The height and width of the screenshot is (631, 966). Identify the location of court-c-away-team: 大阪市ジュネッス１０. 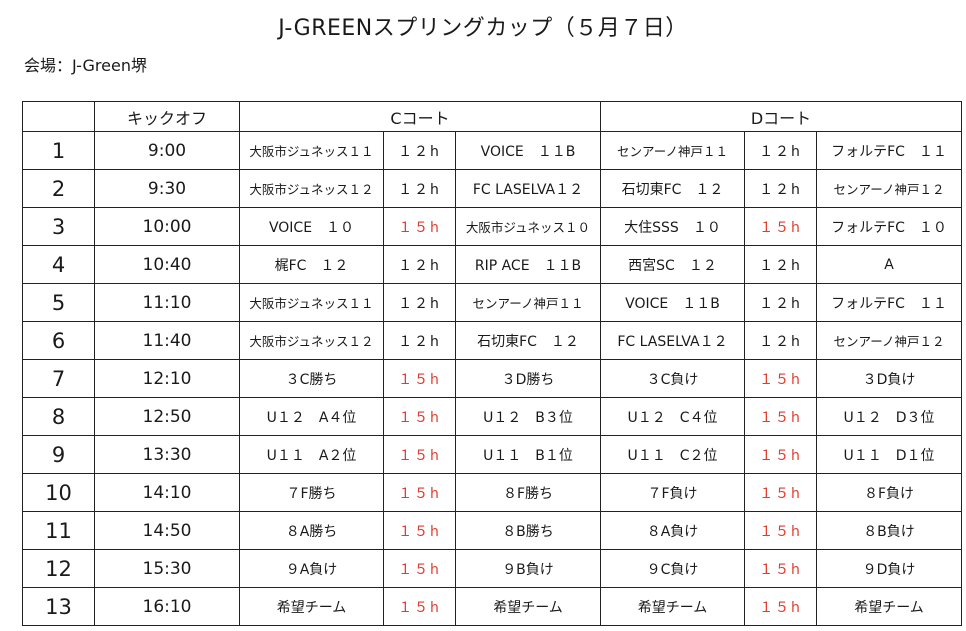
(528, 226).